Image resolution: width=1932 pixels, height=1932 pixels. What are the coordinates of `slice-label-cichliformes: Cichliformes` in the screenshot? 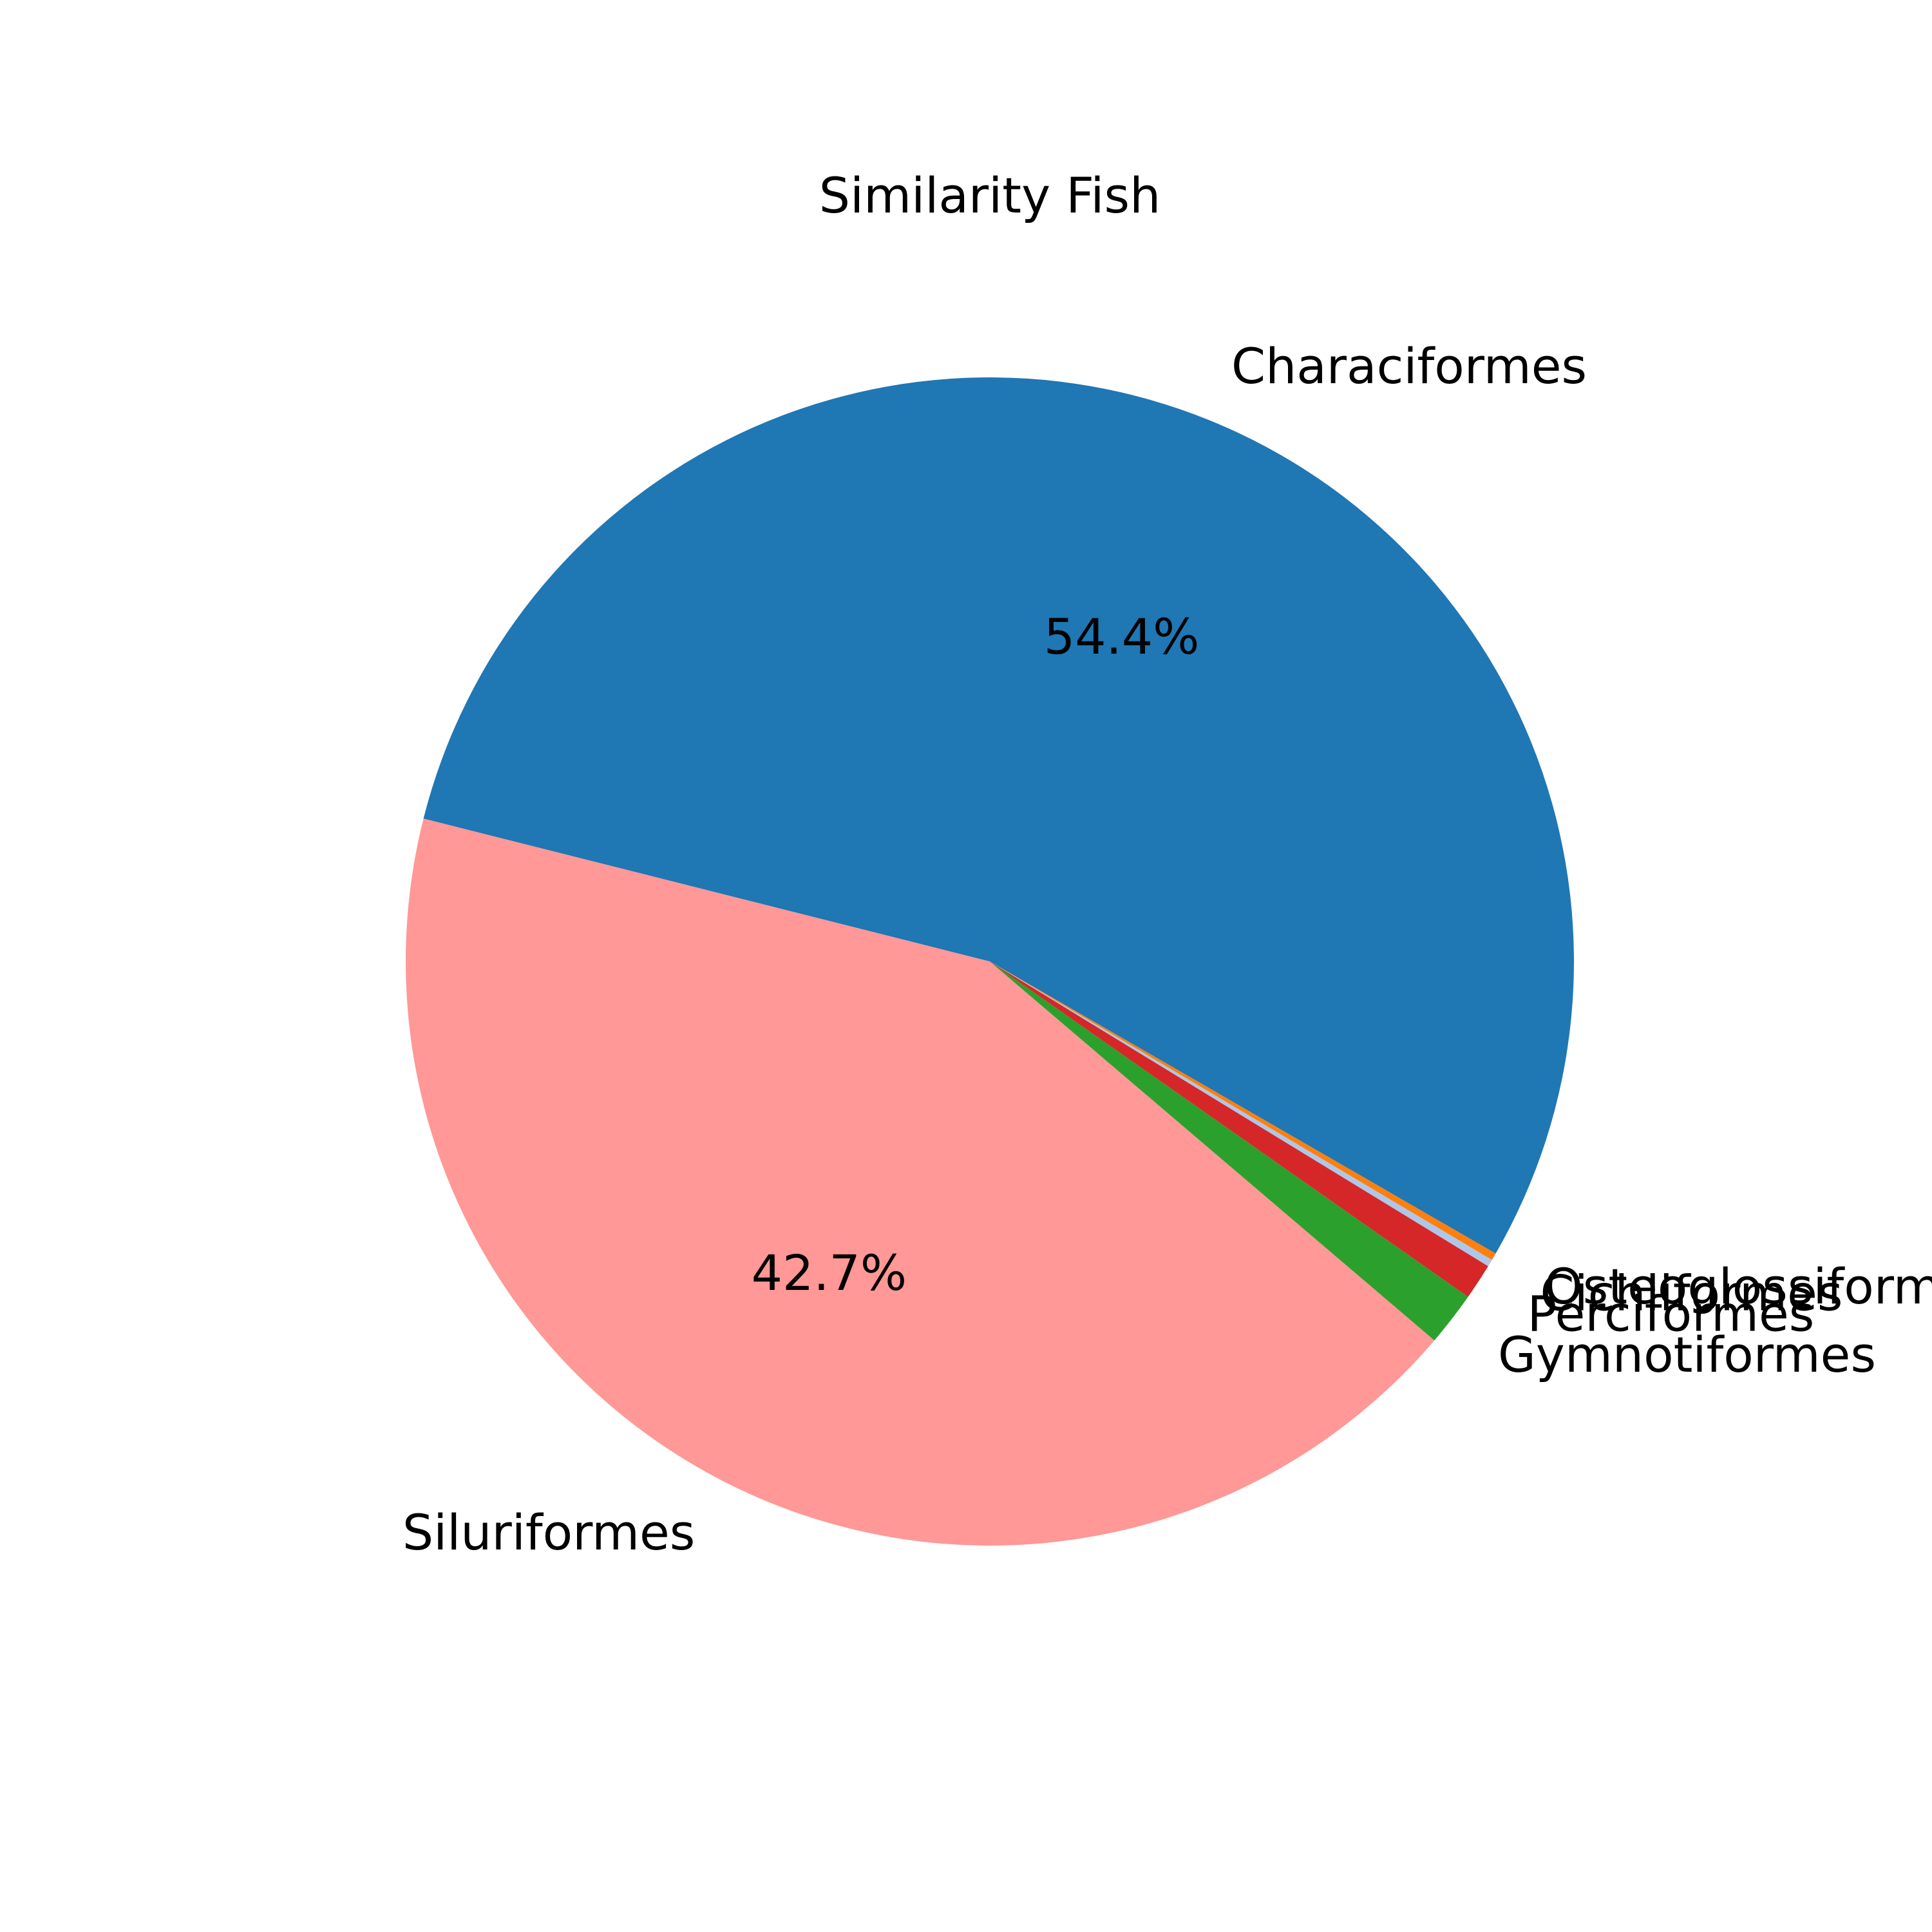 It's located at (1692, 1293).